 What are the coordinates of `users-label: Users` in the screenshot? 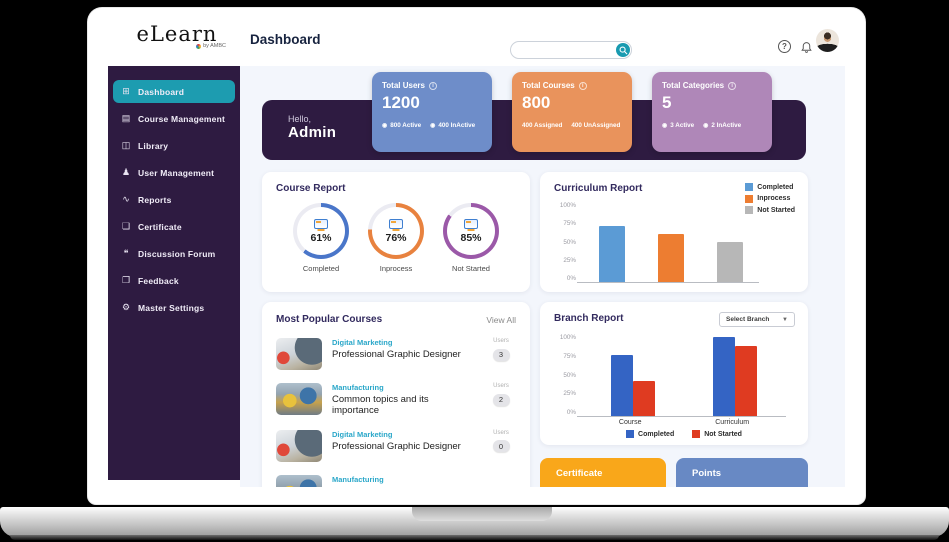 It's located at (501, 432).